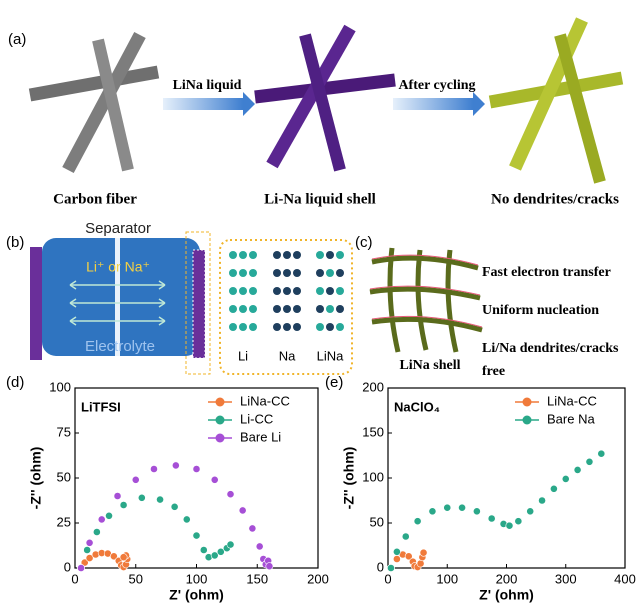 This screenshot has width=638, height=603. Describe the element at coordinates (118, 228) in the screenshot. I see `separator-label: Separator` at that location.